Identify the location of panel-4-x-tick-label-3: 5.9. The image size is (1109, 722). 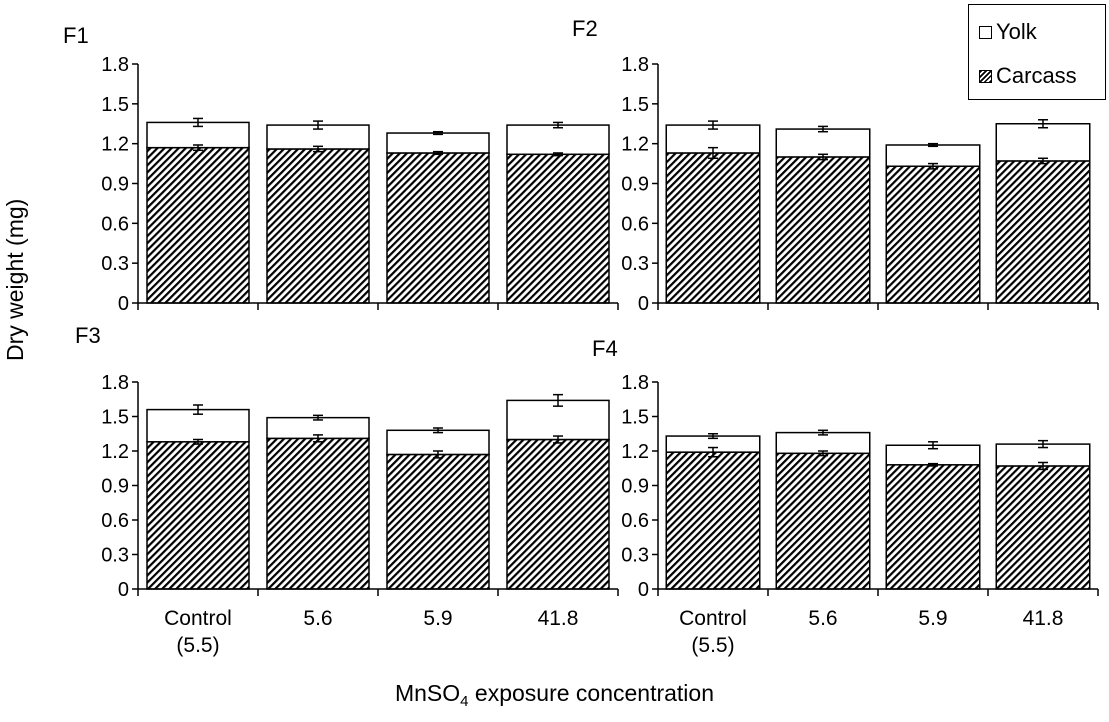
(932, 618).